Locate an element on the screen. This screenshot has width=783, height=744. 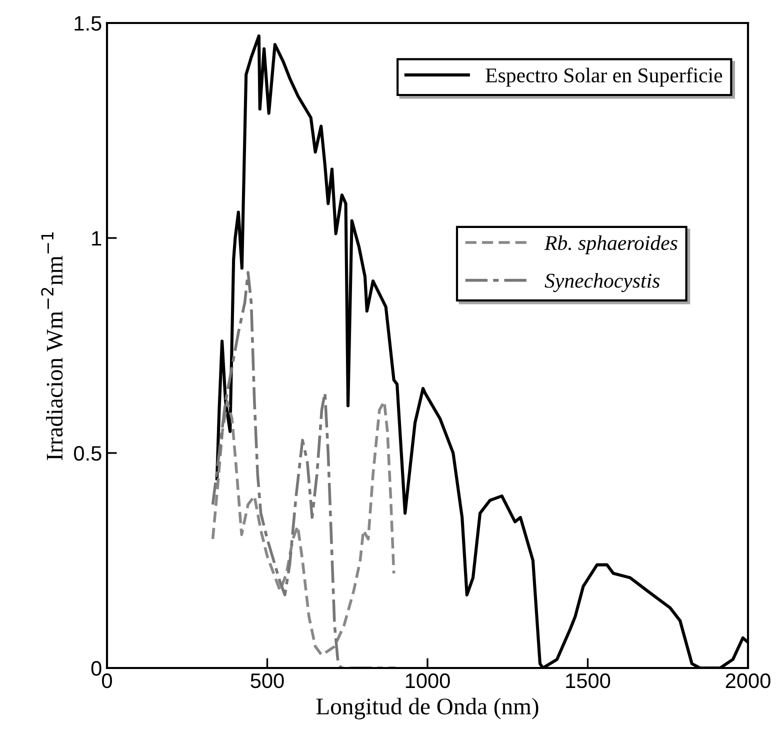
x-tick-label: 0 is located at coordinates (107, 680).